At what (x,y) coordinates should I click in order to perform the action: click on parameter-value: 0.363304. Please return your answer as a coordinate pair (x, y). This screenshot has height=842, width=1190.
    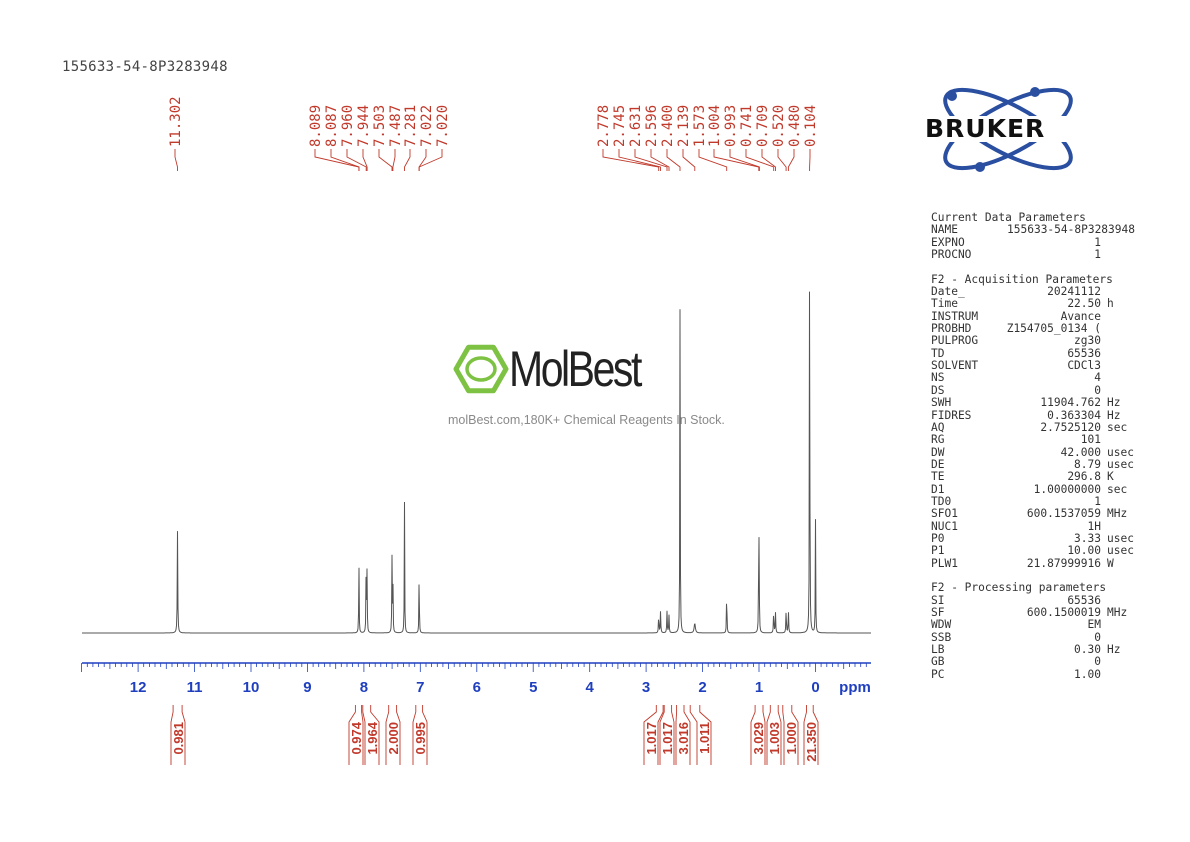
    Looking at the image, I should click on (1074, 415).